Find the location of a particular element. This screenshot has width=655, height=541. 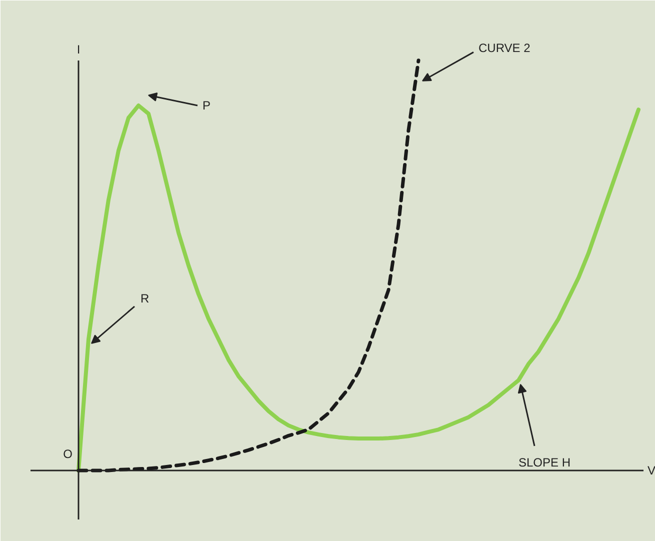

y-axis-title: I is located at coordinates (78, 49).